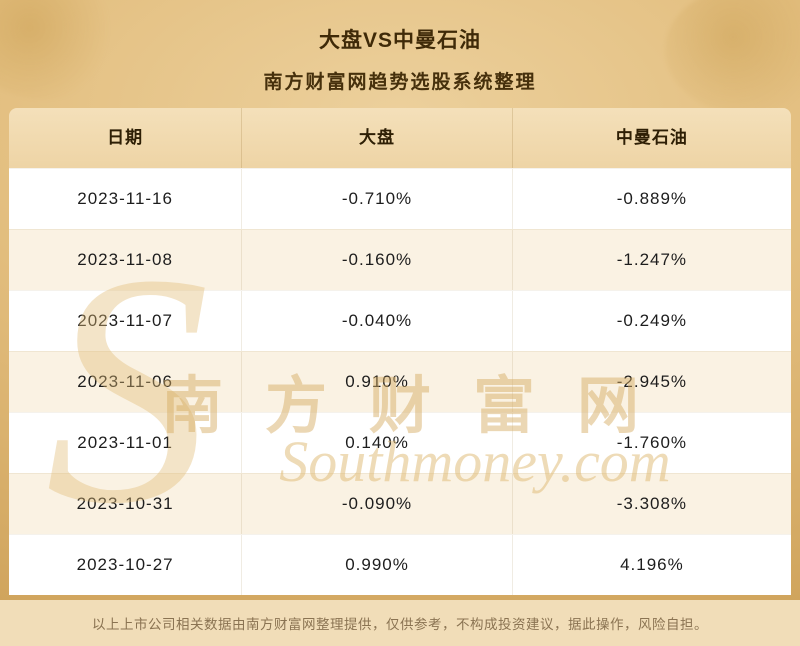 The image size is (800, 646). What do you see at coordinates (125, 564) in the screenshot?
I see `cell-date: 2023-10-27` at bounding box center [125, 564].